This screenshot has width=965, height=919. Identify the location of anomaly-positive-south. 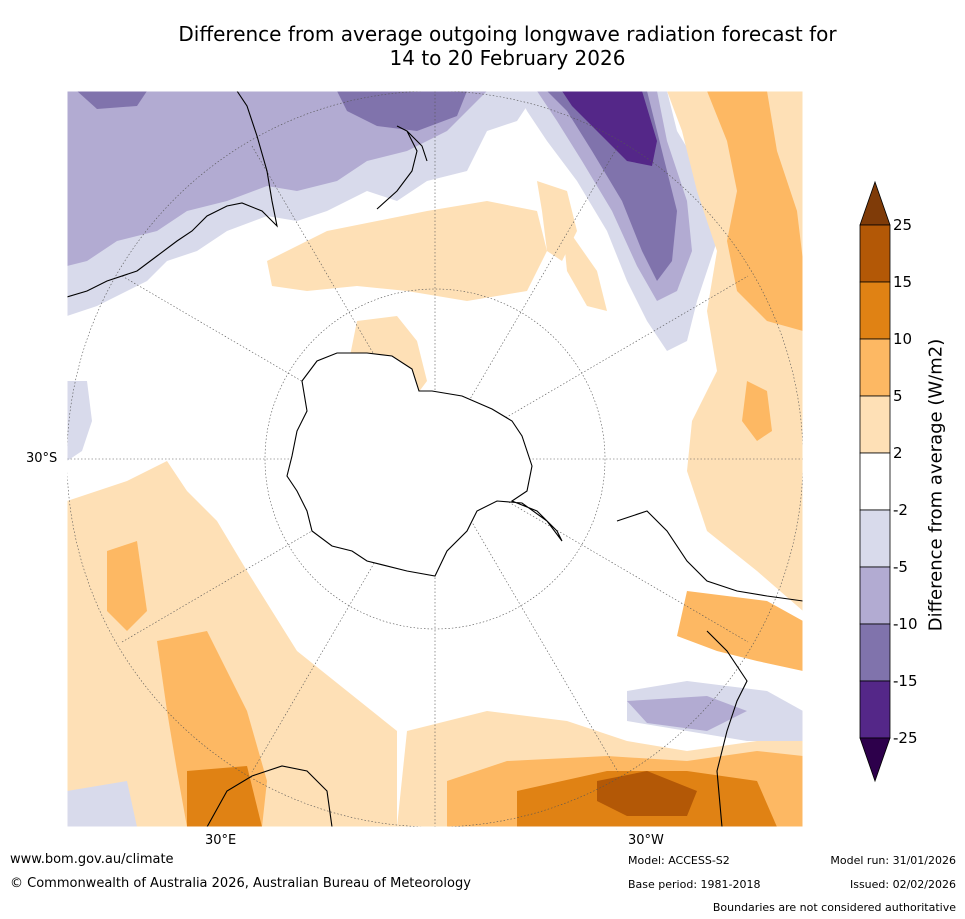
(600, 709).